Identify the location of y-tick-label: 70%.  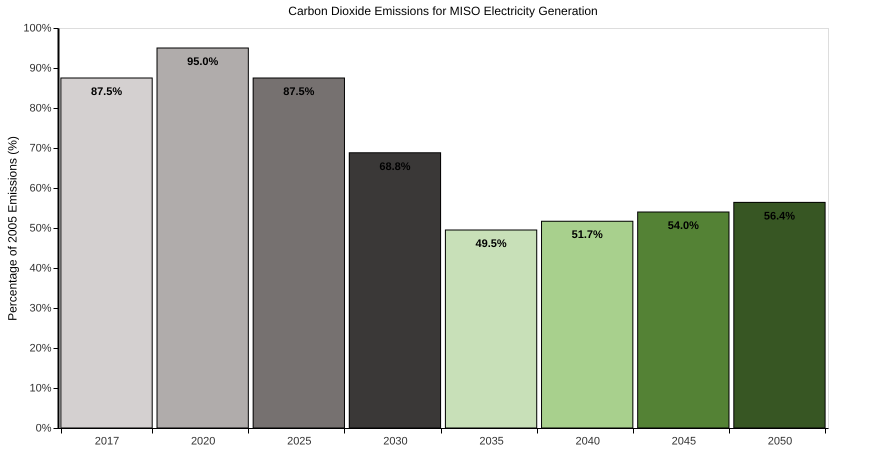
(40, 148).